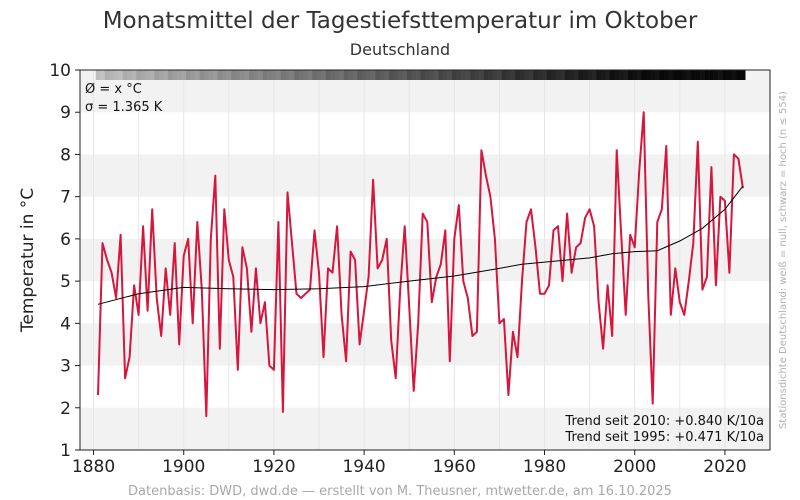  I want to click on y-tick-label: 4, so click(65, 324).